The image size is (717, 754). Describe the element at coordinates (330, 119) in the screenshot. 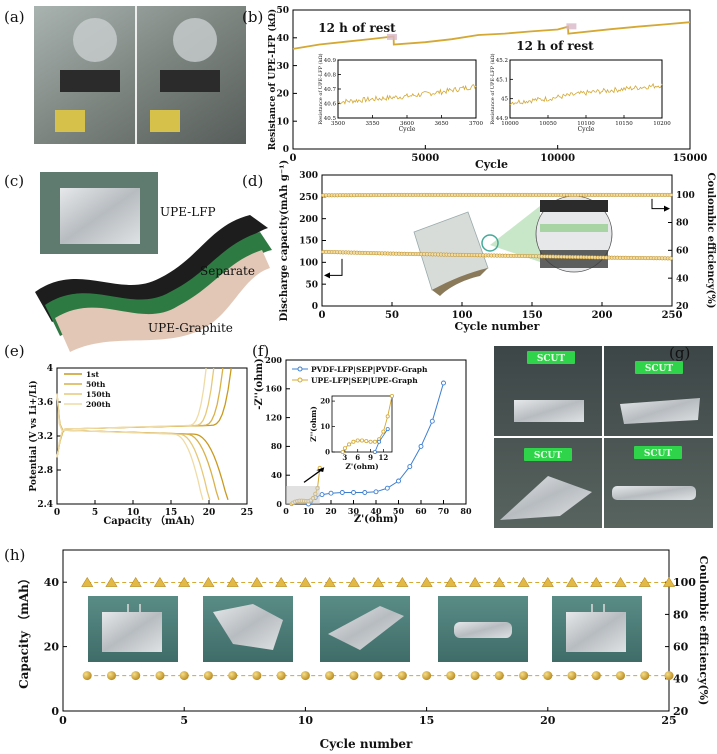

I see `inset-y-tick-label: 40.5` at that location.